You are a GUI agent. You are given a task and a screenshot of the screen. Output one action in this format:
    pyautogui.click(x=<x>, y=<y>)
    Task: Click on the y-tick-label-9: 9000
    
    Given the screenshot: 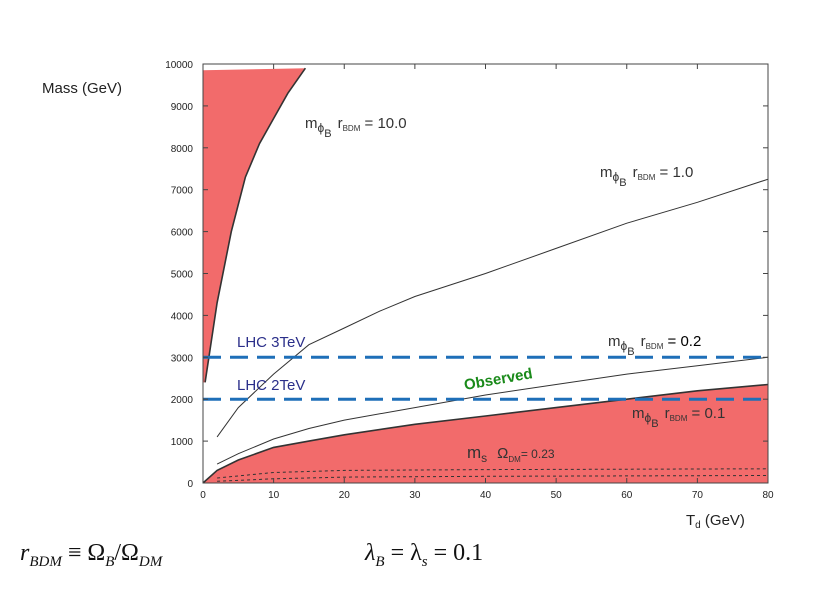 What is the action you would take?
    pyautogui.click(x=182, y=107)
    